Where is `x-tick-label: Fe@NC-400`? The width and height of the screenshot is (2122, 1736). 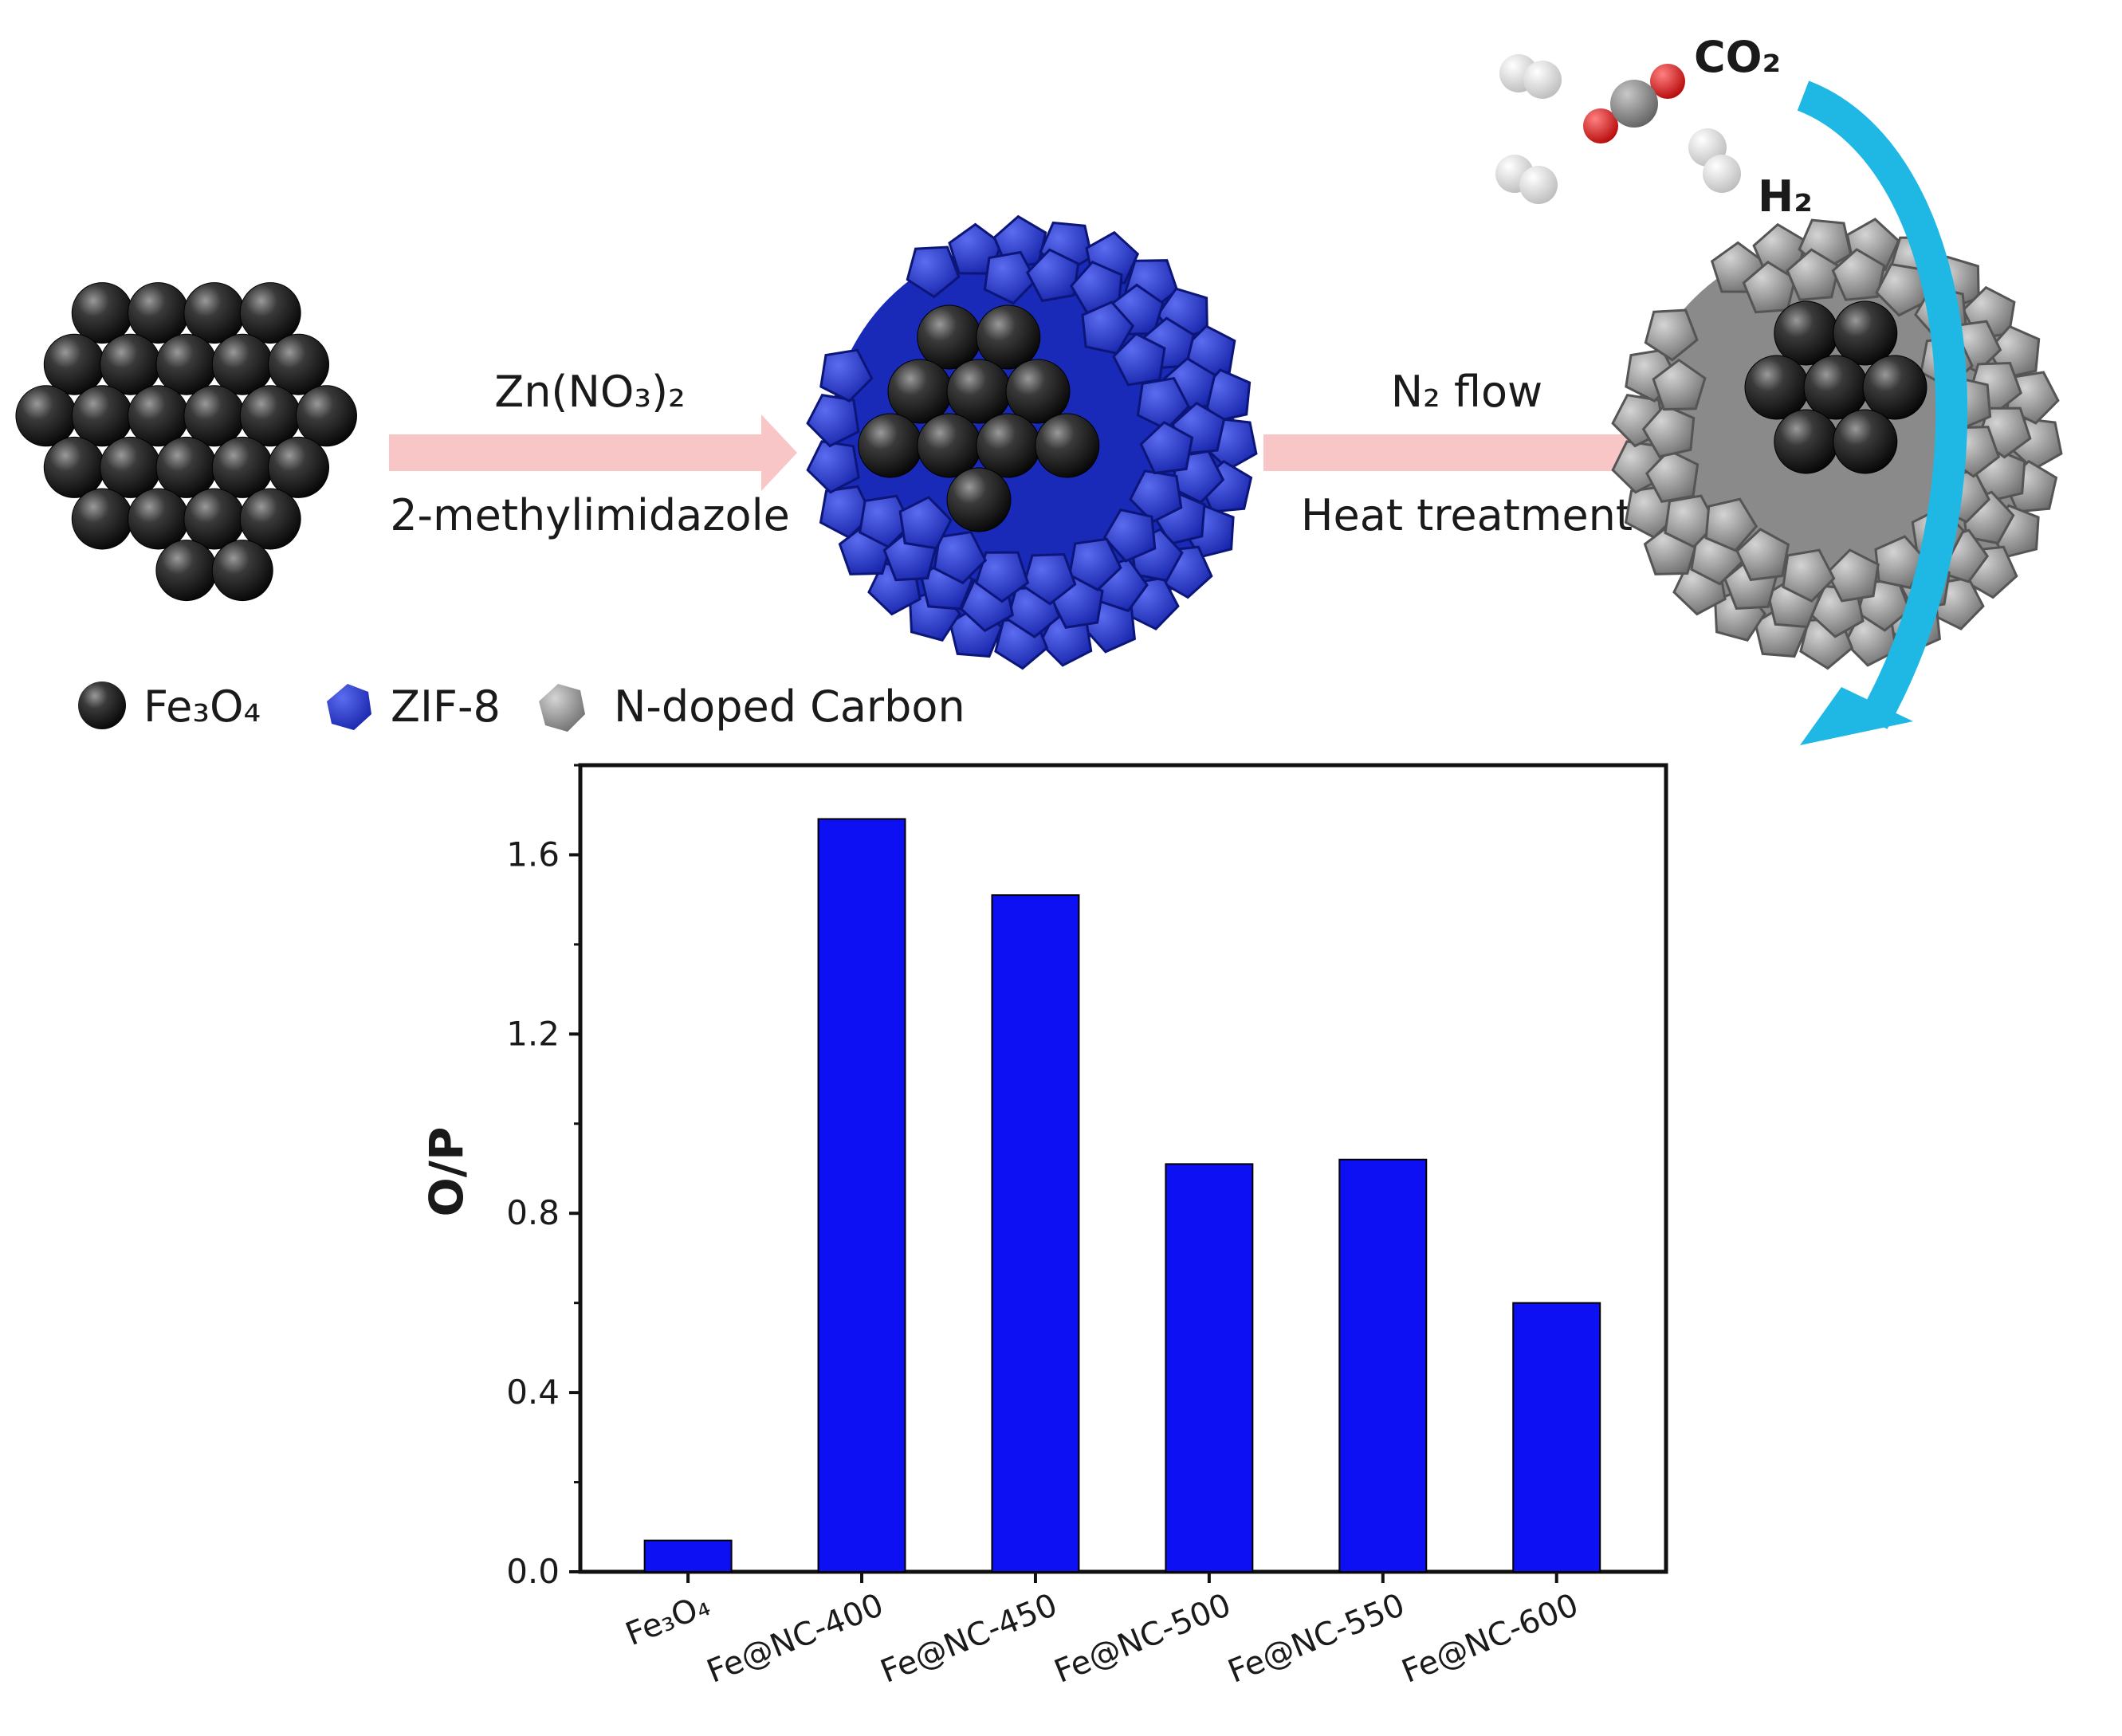 x-tick-label: Fe@NC-400 is located at coordinates (796, 1639).